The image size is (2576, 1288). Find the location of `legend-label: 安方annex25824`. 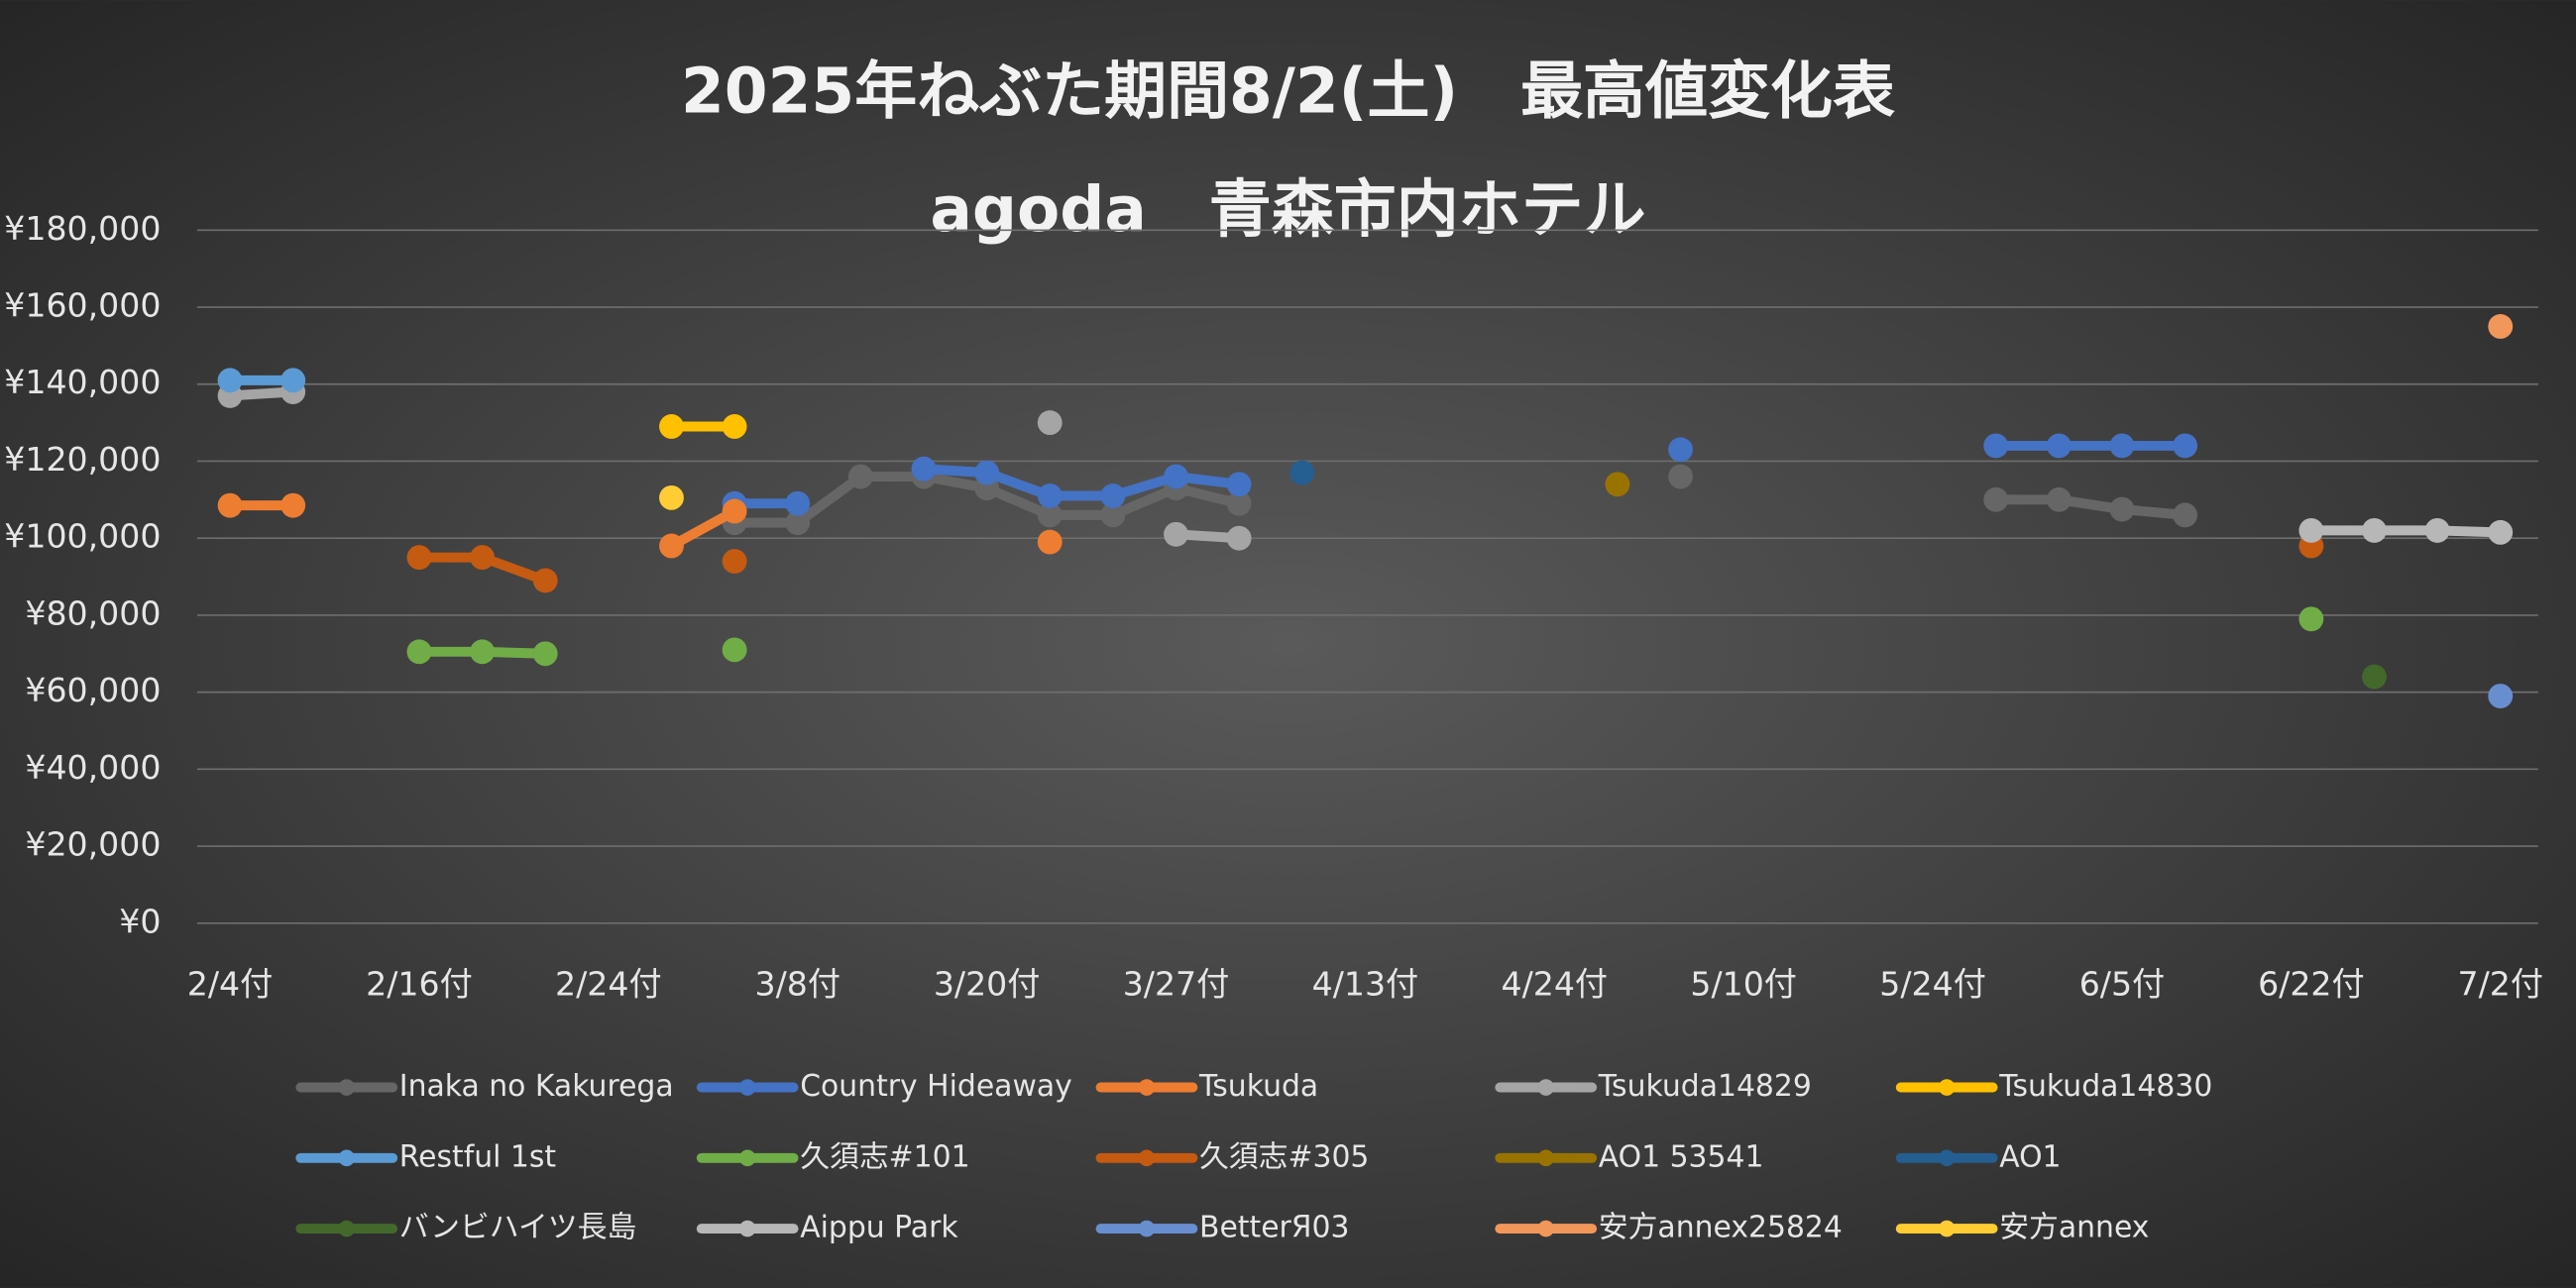

legend-label: 安方annex25824 is located at coordinates (1721, 1228).